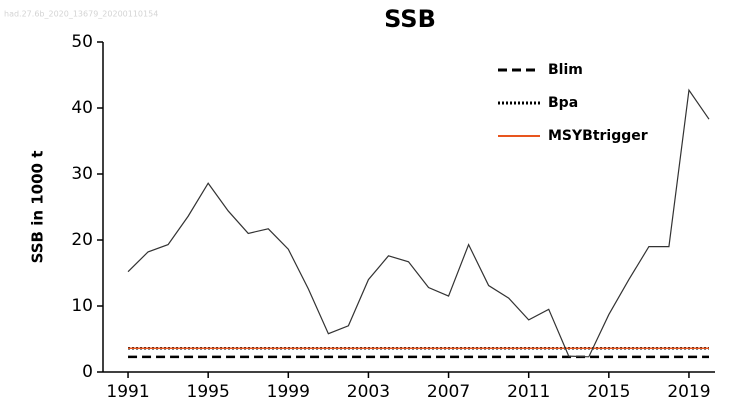 This screenshot has width=730, height=411. Describe the element at coordinates (87, 372) in the screenshot. I see `y-tick-label: 0` at that location.